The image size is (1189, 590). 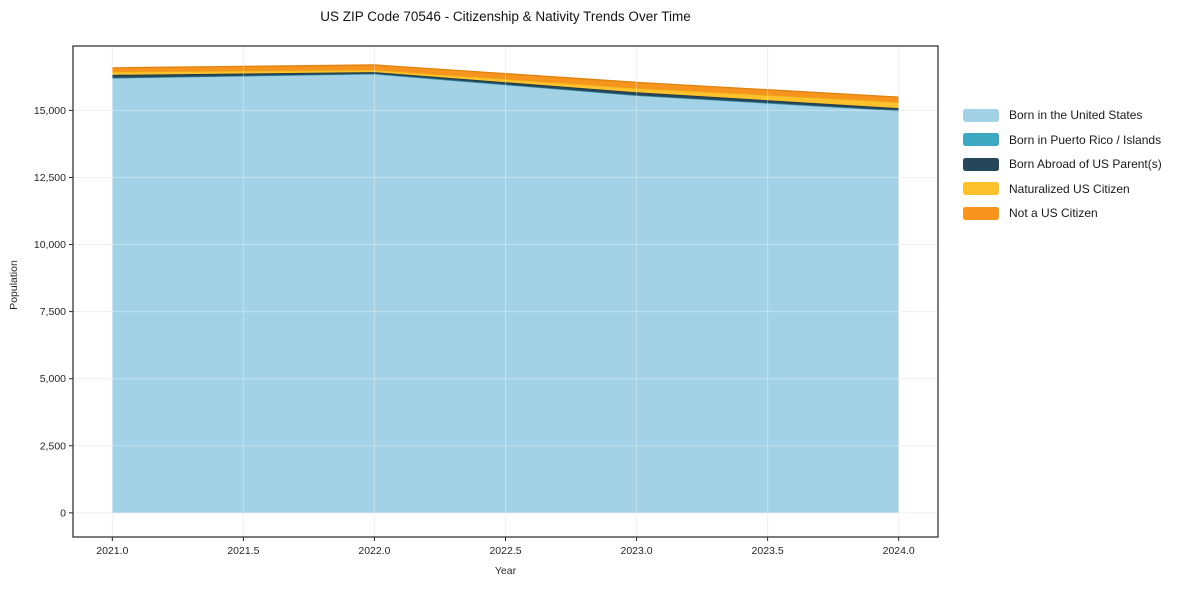 I want to click on legend-item-born-pr-islands: Born in Puerto Rico / Islands, so click(x=1062, y=140).